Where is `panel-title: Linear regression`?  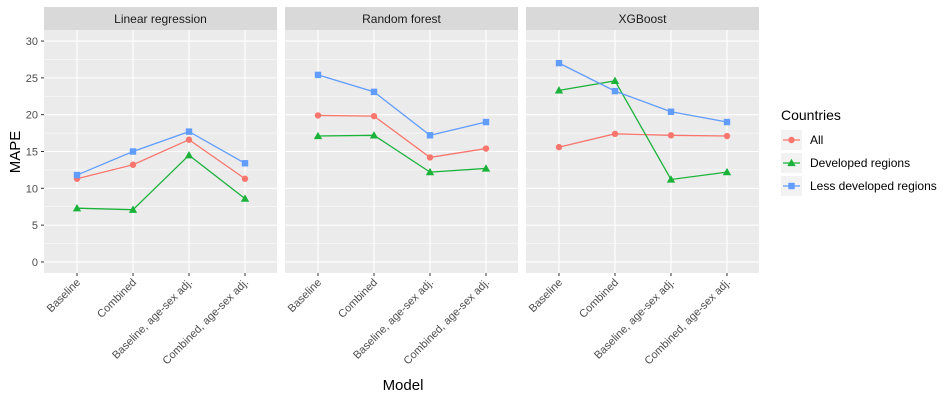 panel-title: Linear regression is located at coordinates (160, 19).